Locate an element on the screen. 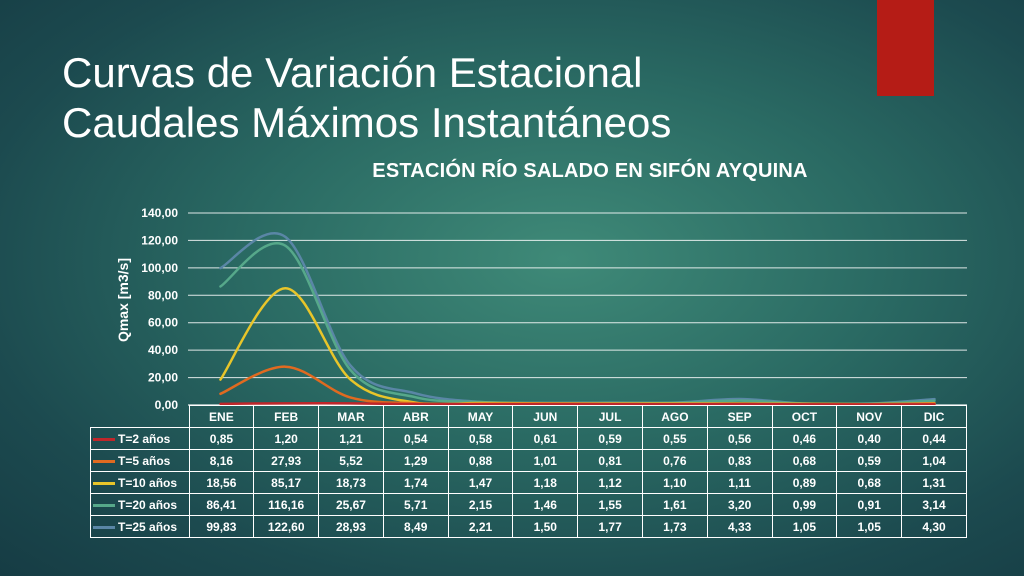  y-tick-label: 140,00 is located at coordinates (159, 213).